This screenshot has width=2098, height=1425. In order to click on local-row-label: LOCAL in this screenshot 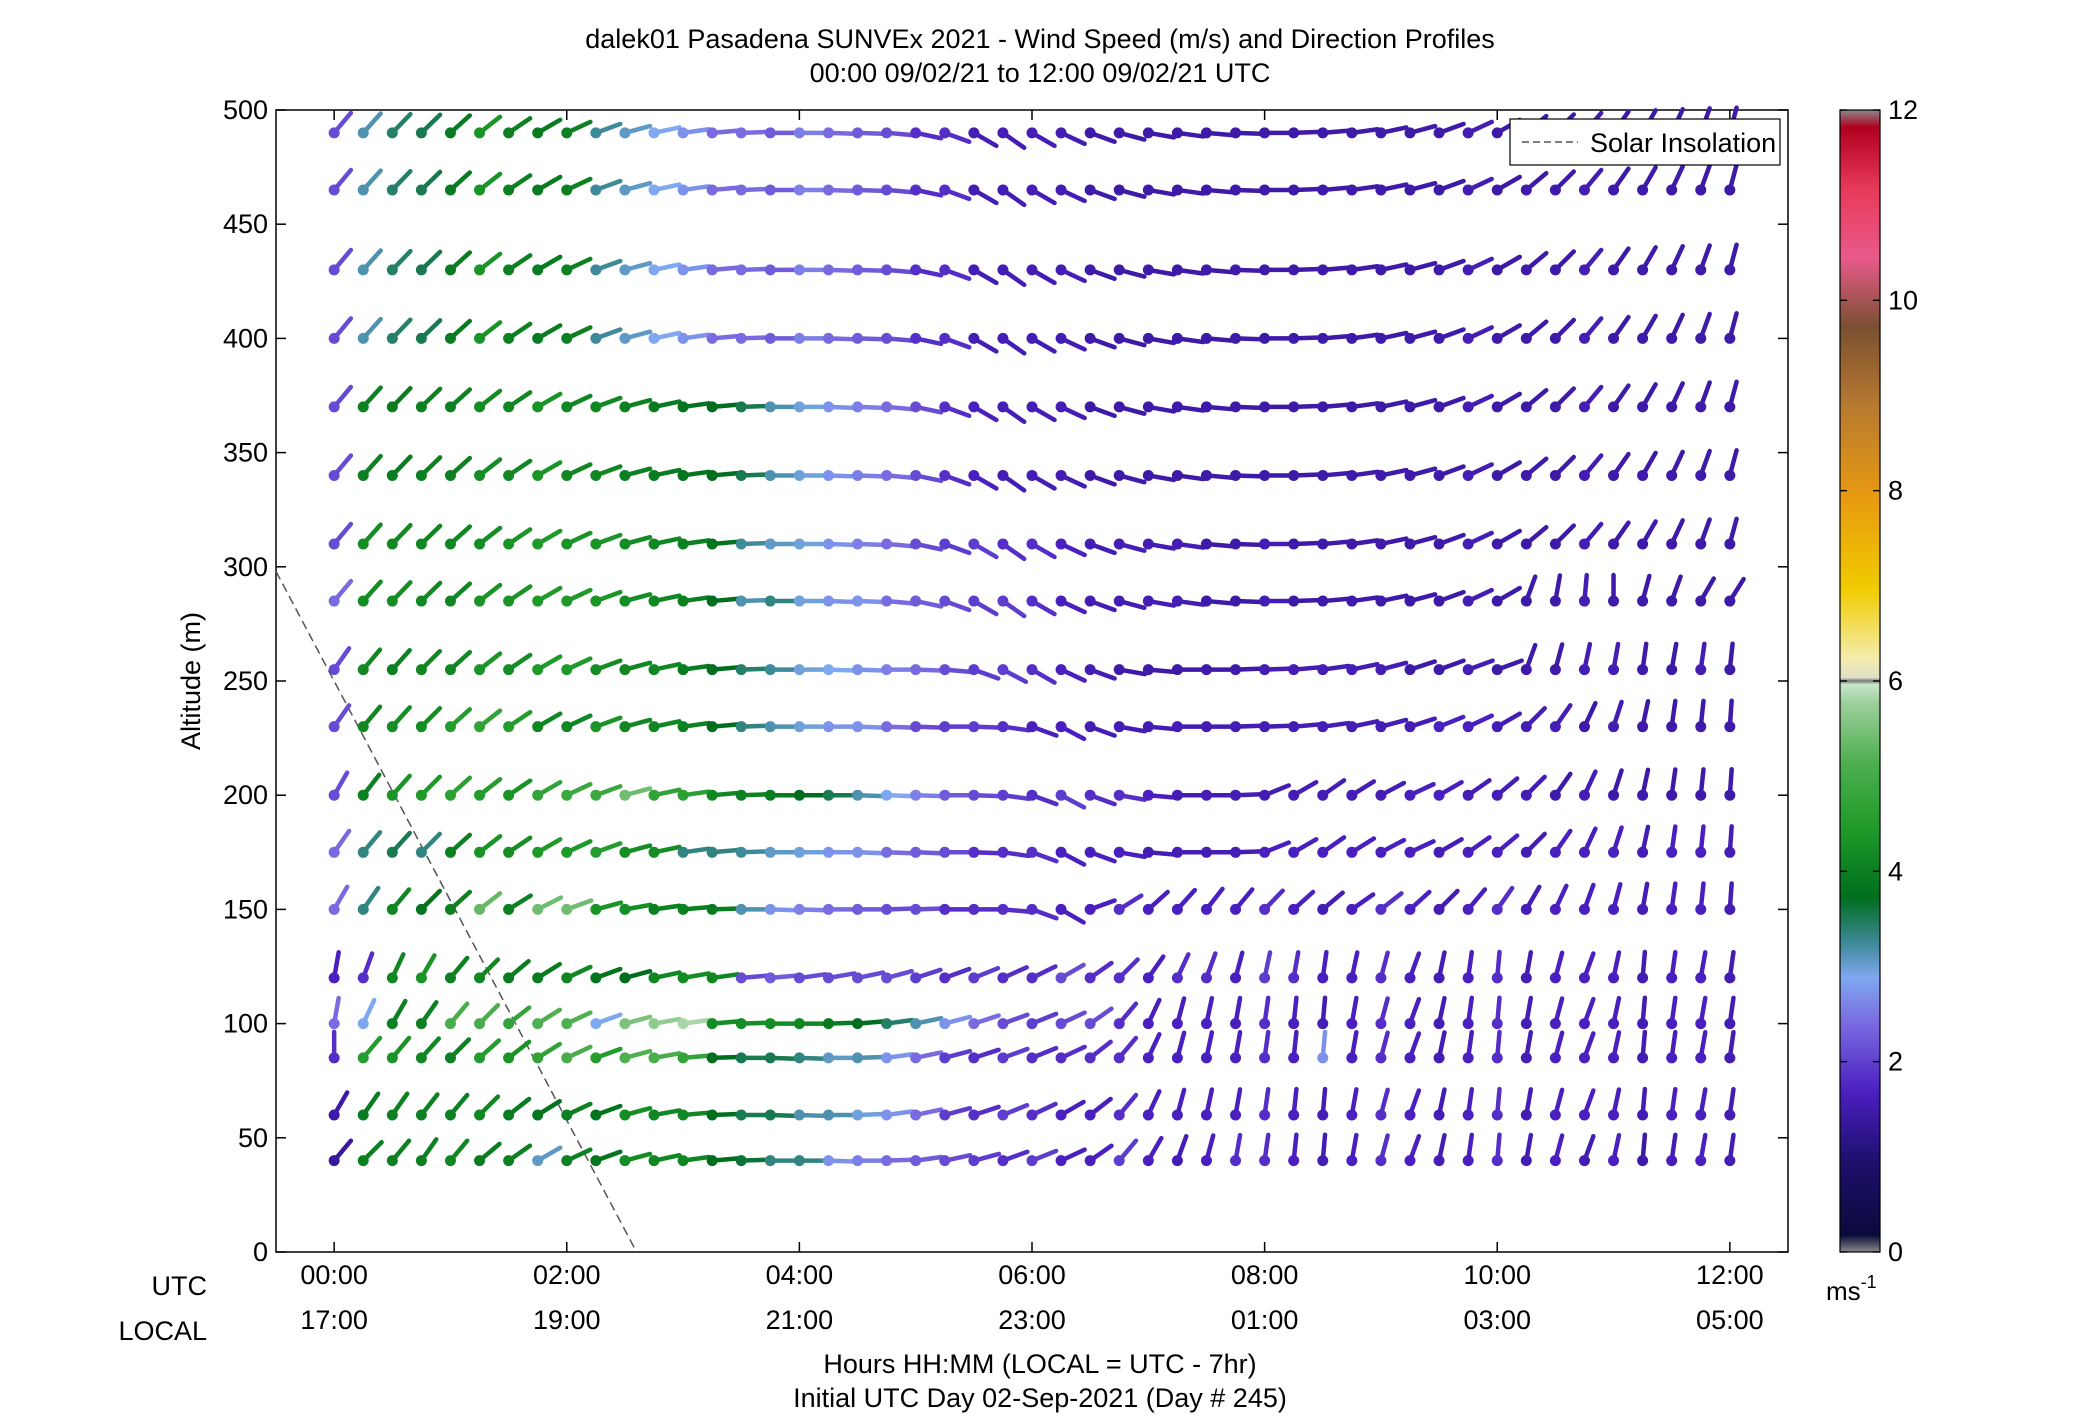, I will do `click(162, 1331)`.